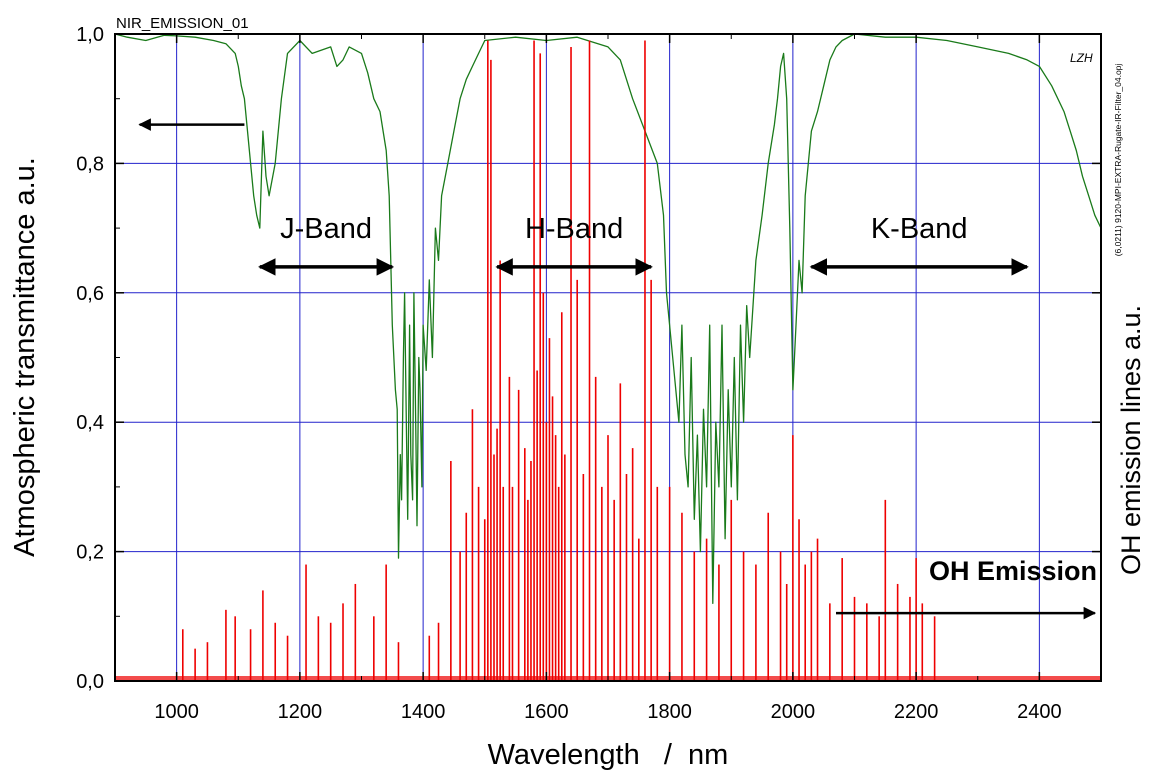 The image size is (1152, 774). I want to click on y-axis-label-right: OH emission lines a.u., so click(1131, 440).